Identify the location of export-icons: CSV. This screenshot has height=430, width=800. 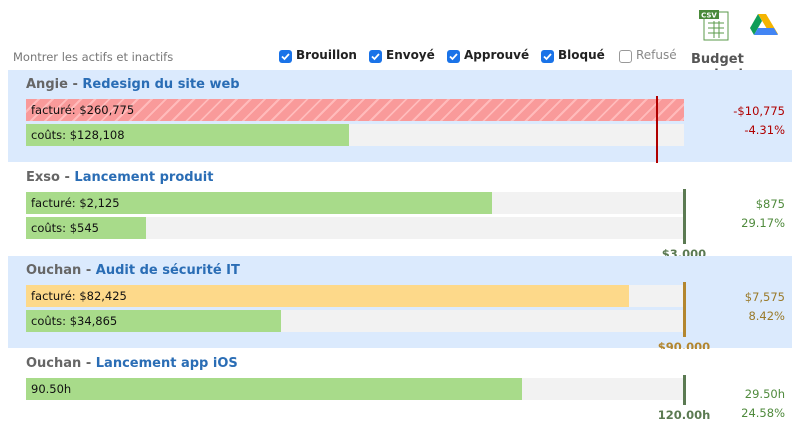
(738, 25).